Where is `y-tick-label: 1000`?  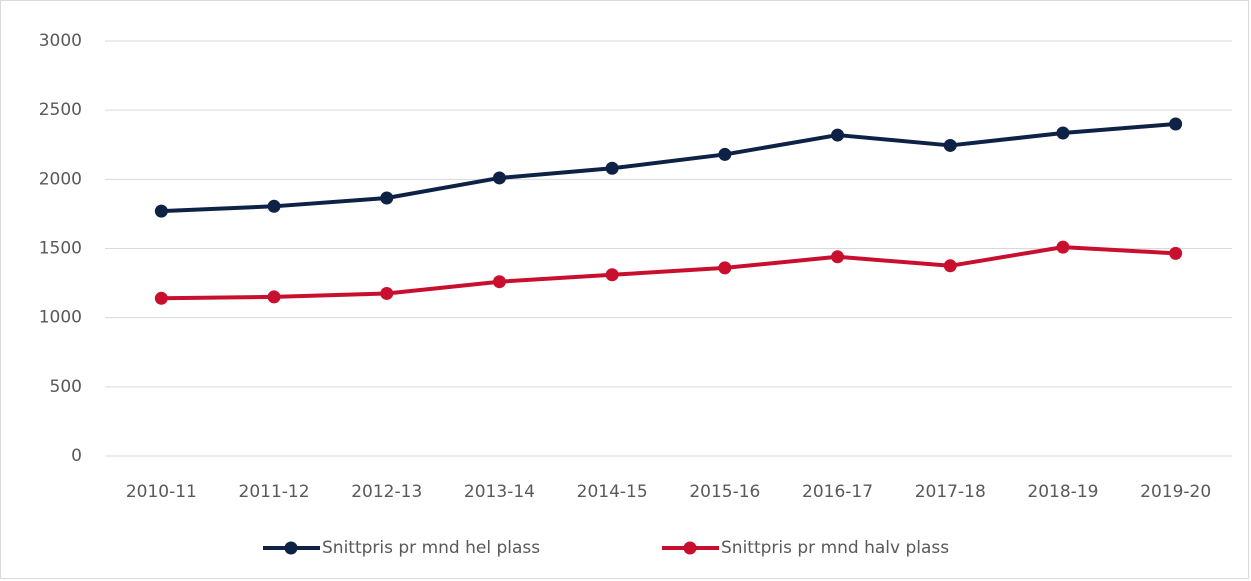 y-tick-label: 1000 is located at coordinates (60, 318).